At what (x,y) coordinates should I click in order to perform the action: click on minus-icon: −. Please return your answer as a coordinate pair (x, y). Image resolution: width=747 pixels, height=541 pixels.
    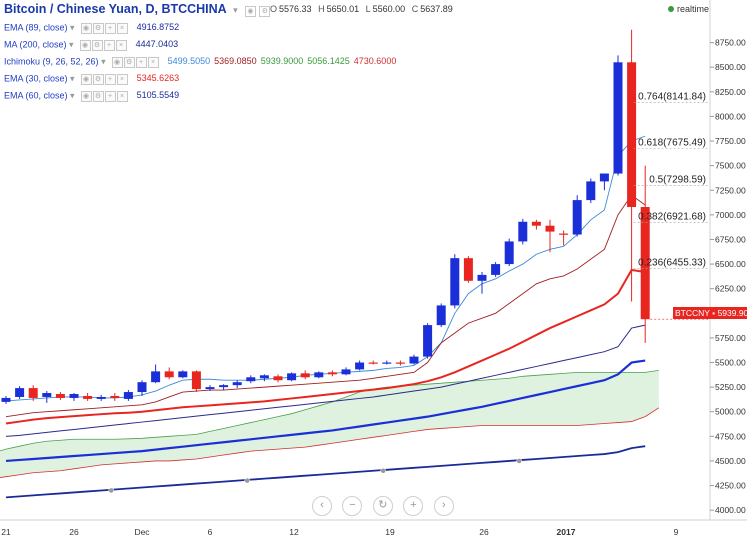
    Looking at the image, I should click on (352, 506).